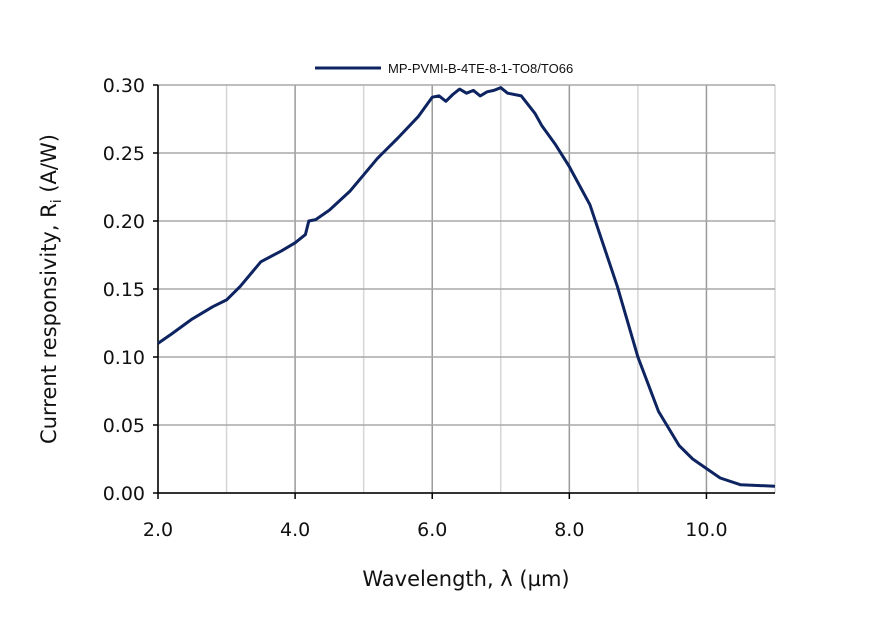  Describe the element at coordinates (49, 323) in the screenshot. I see `y-axis-label-main: Current responsivity, R` at that location.